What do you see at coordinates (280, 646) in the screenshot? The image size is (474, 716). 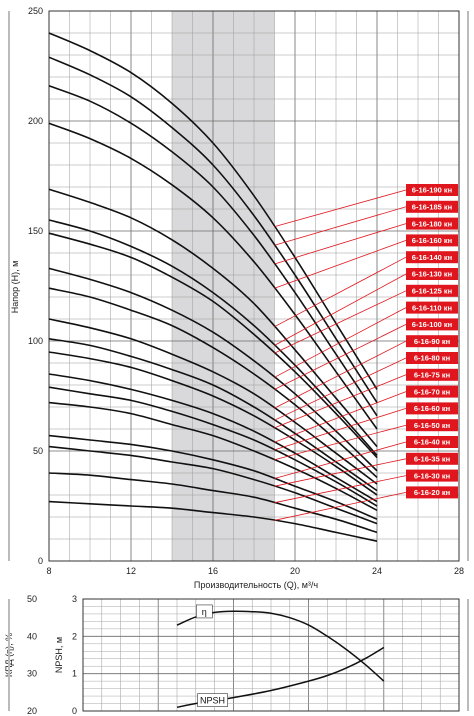 I see `efficiency-curve-line` at bounding box center [280, 646].